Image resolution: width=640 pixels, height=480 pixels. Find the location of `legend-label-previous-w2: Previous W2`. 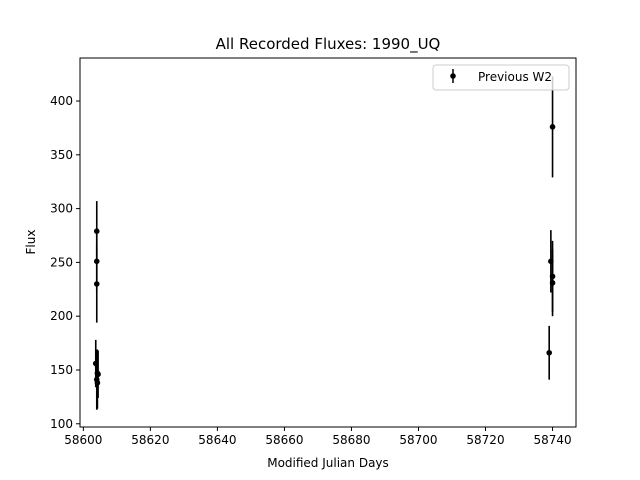

legend-label-previous-w2: Previous W2 is located at coordinates (515, 77).